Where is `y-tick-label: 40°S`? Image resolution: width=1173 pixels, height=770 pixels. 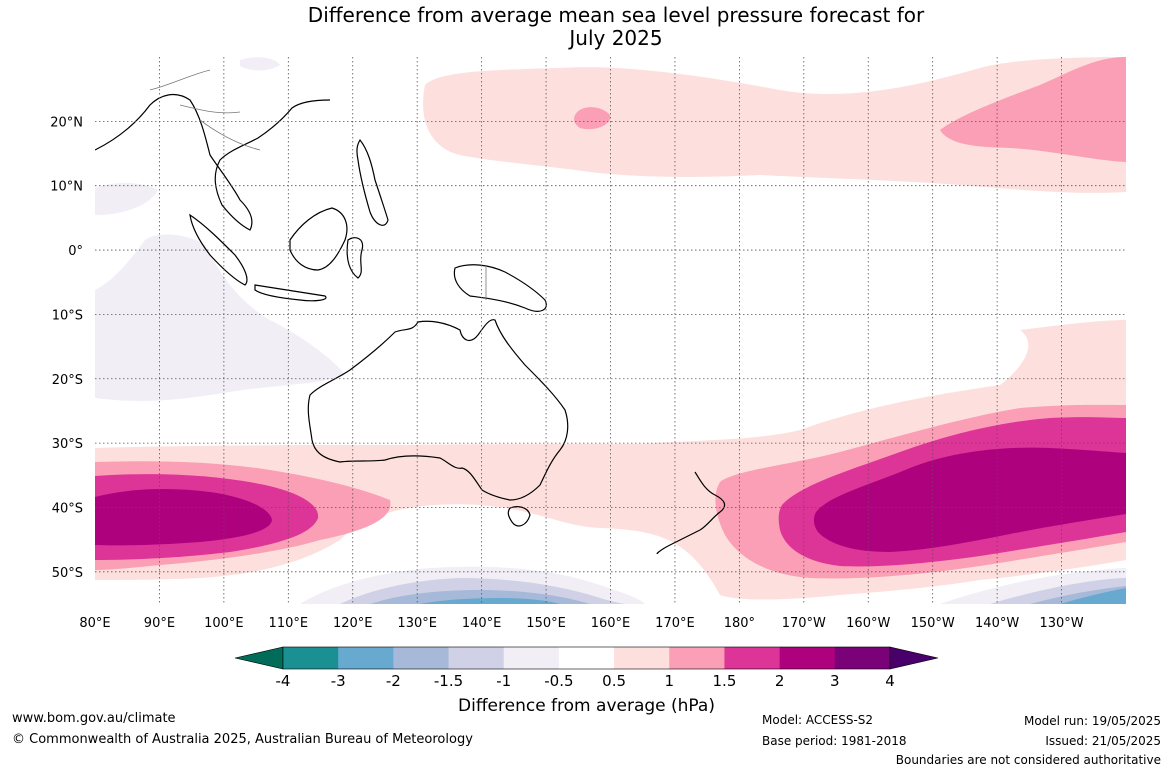
y-tick-label: 40°S is located at coordinates (67, 508).